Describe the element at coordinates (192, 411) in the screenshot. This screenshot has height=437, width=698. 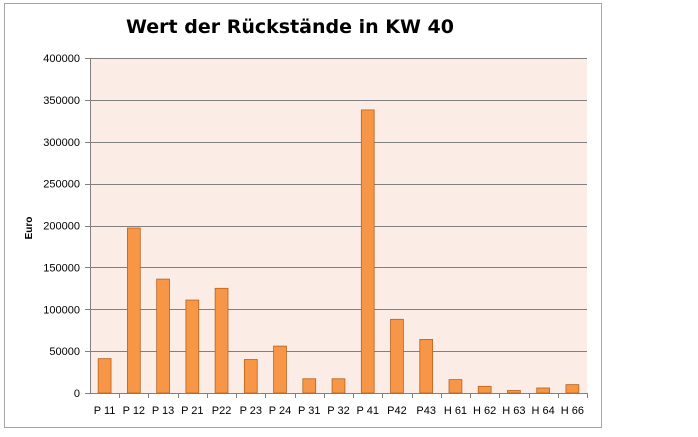
I see `x-tick-label: P 21` at that location.